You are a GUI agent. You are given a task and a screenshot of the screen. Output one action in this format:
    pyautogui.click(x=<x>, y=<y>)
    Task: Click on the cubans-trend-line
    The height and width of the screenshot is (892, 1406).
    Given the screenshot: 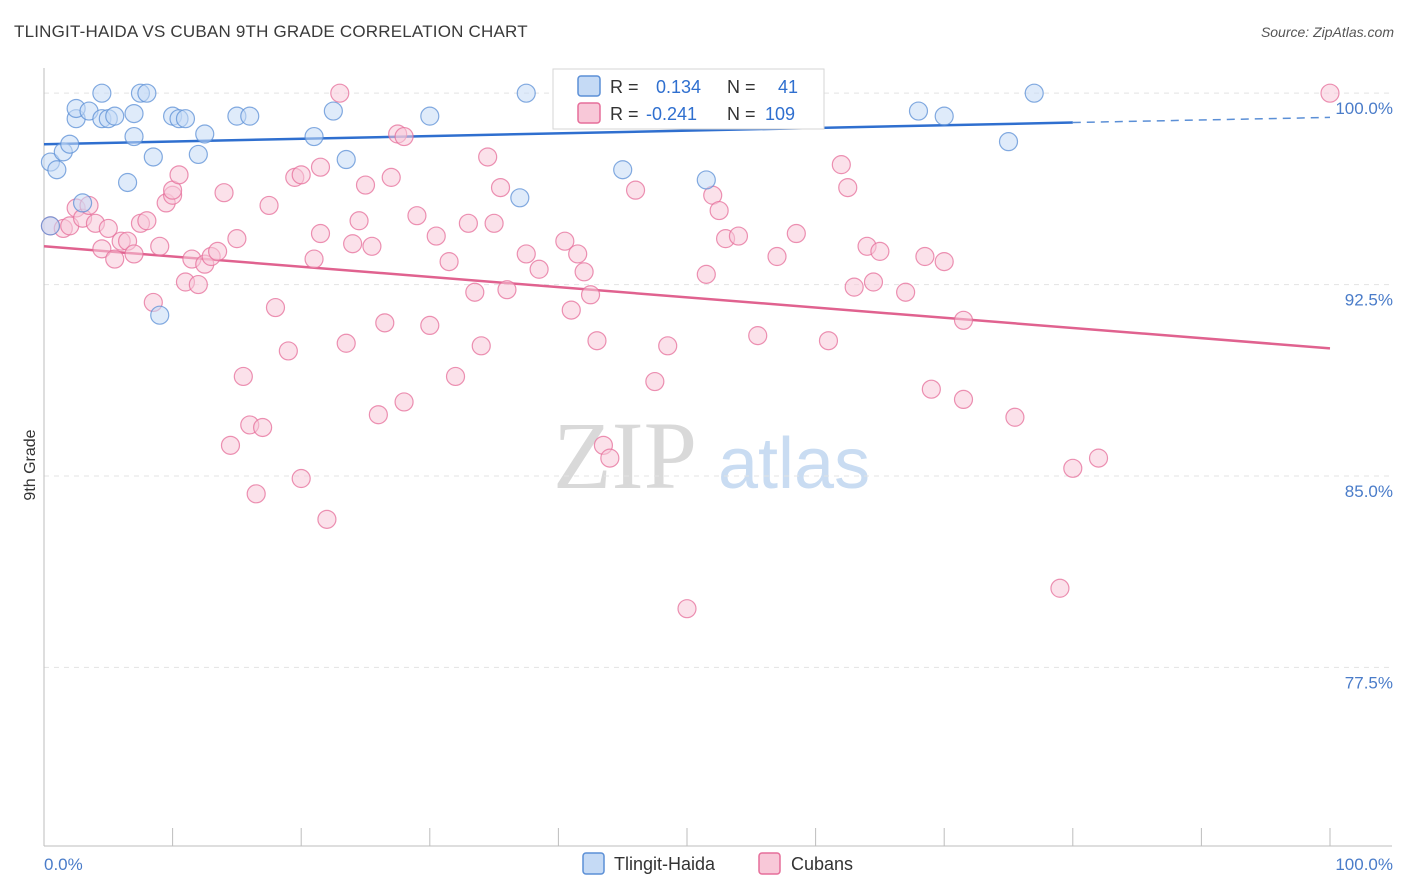 What is the action you would take?
    pyautogui.click(x=687, y=297)
    